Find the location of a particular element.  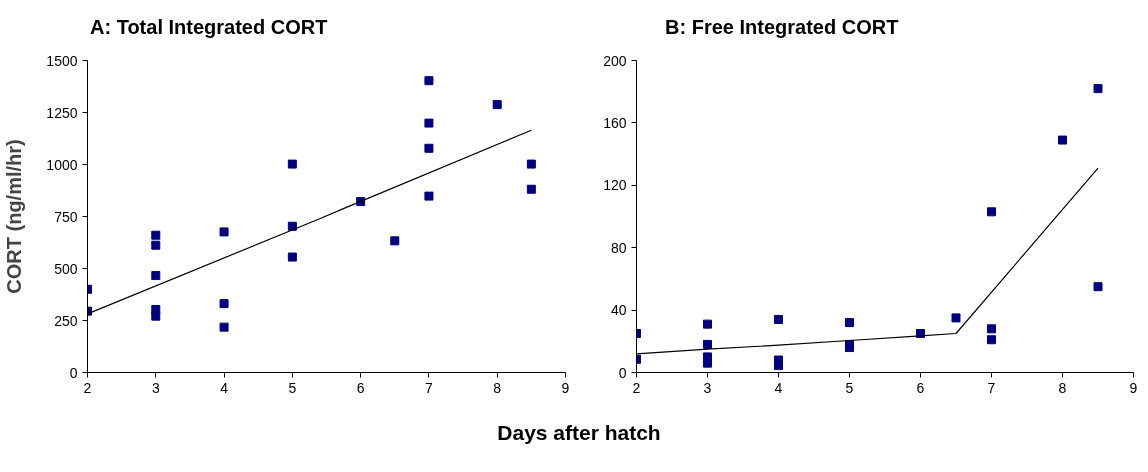

x-axis-title: Days after hatch is located at coordinates (579, 433).